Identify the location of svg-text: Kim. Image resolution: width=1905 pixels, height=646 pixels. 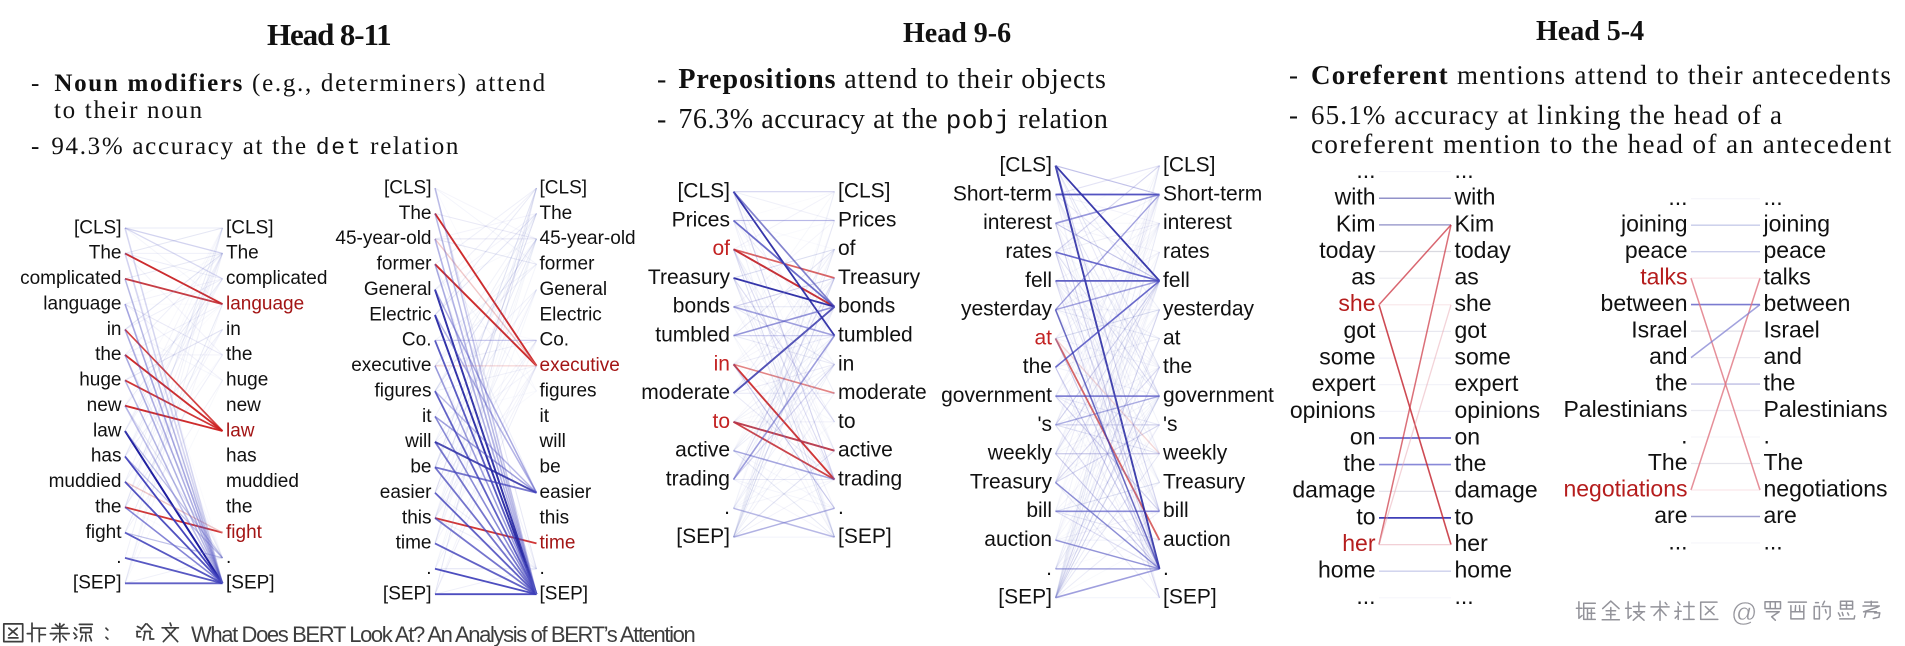
(1356, 223).